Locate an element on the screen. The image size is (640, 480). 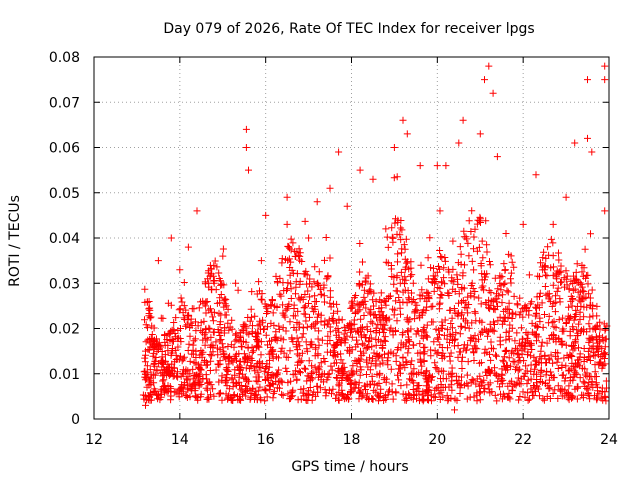
x-tick-label: 22 is located at coordinates (523, 440).